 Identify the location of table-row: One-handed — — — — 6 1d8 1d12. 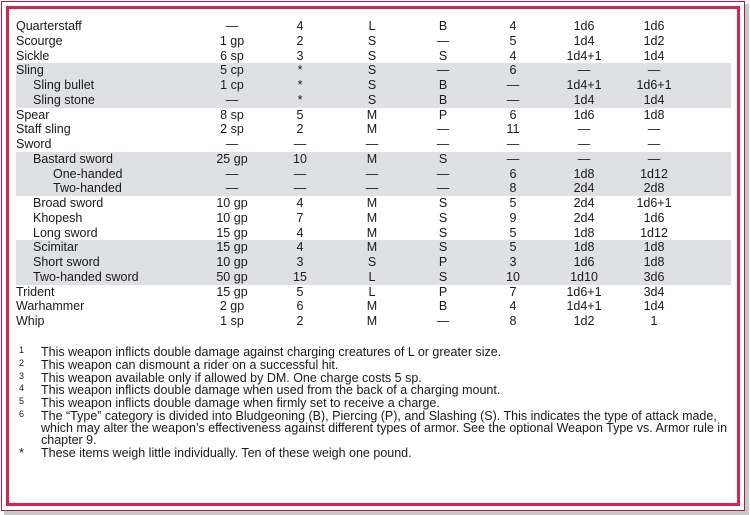
(373, 174).